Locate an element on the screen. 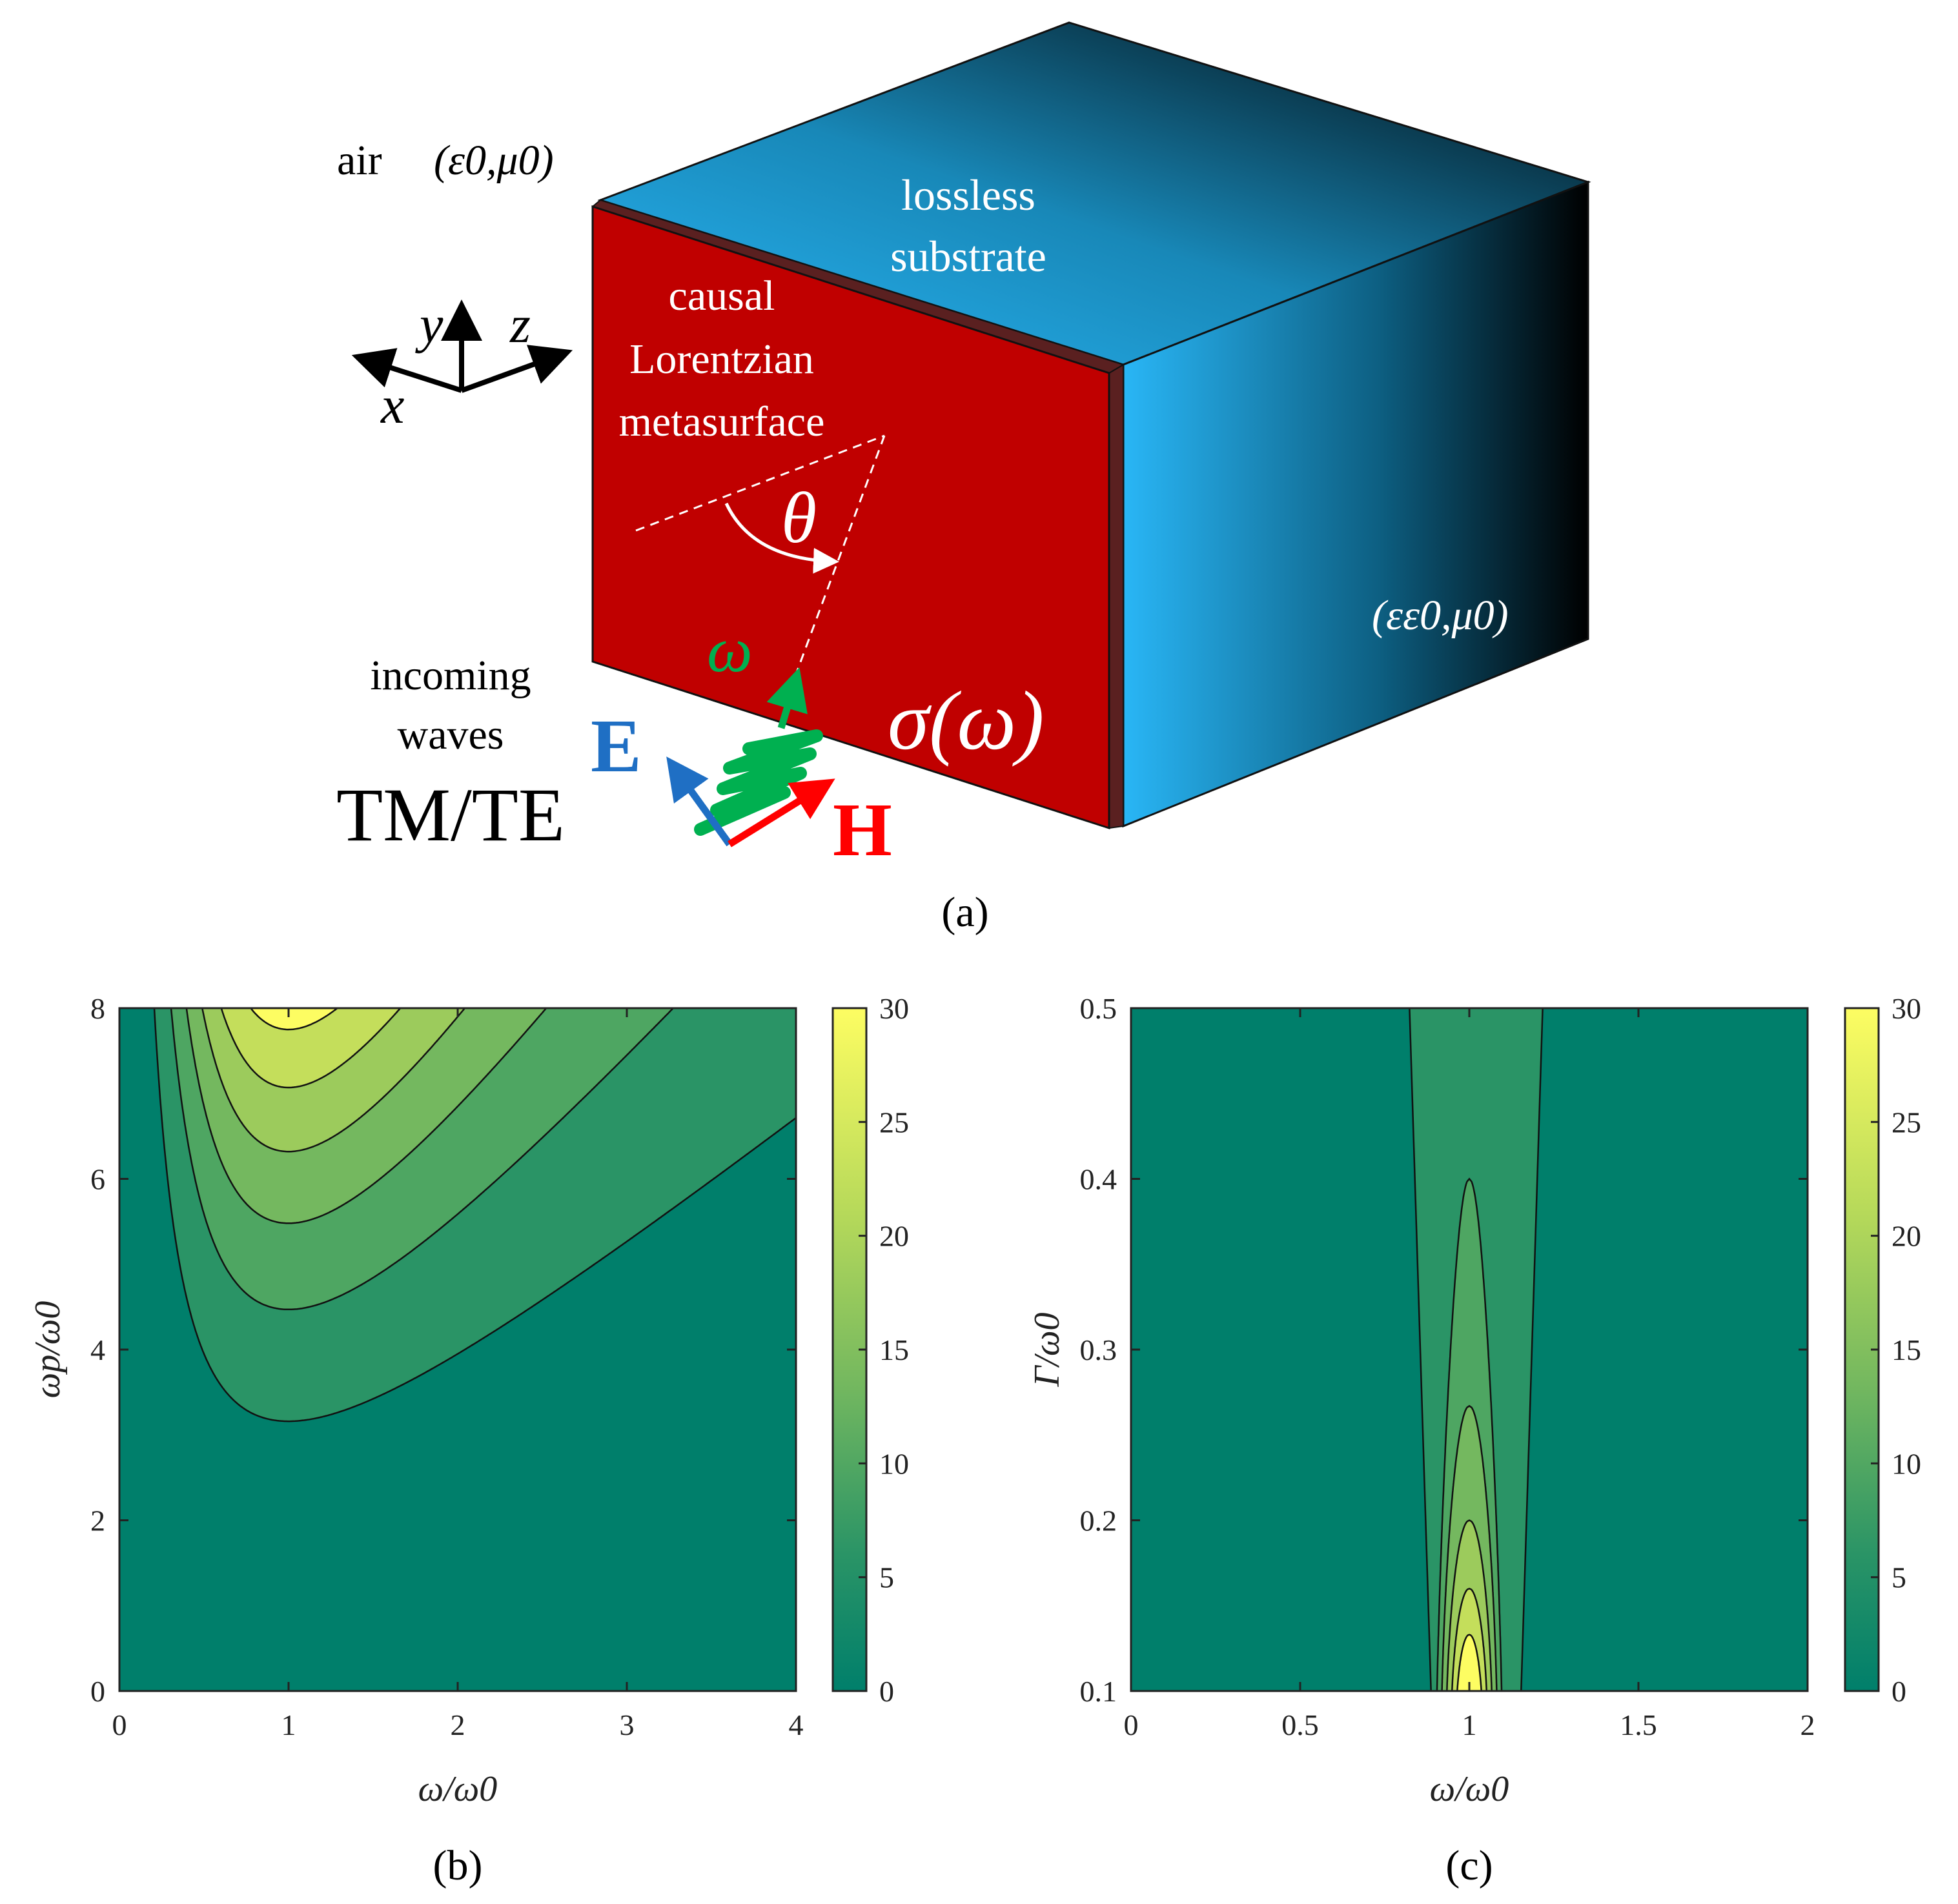 The width and height of the screenshot is (1958, 1904). xlabel-b: ω/ω0 is located at coordinates (458, 1789).